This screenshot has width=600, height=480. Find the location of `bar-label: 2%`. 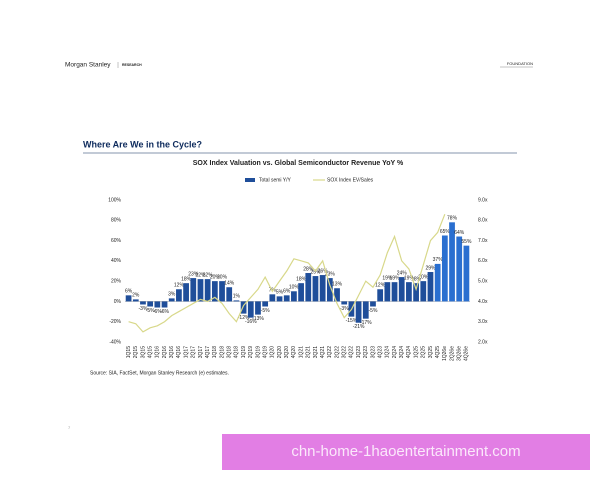

bar-label: 2% is located at coordinates (136, 296).